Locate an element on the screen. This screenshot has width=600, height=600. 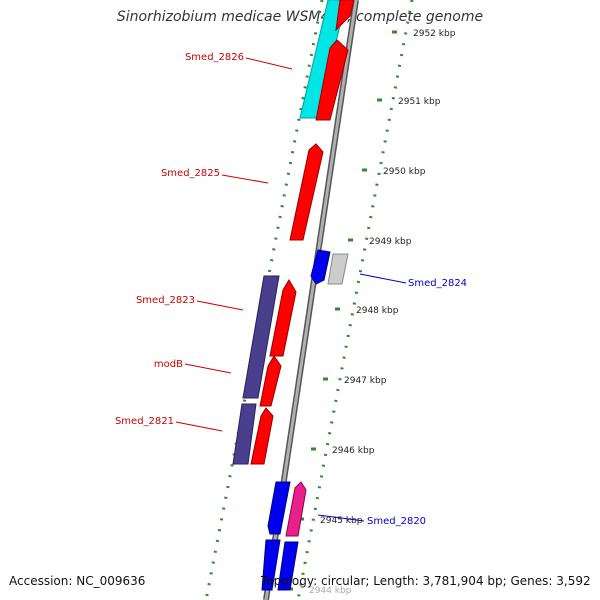
gene-label-smed-2826: Smed_2826 is located at coordinates (214, 57).